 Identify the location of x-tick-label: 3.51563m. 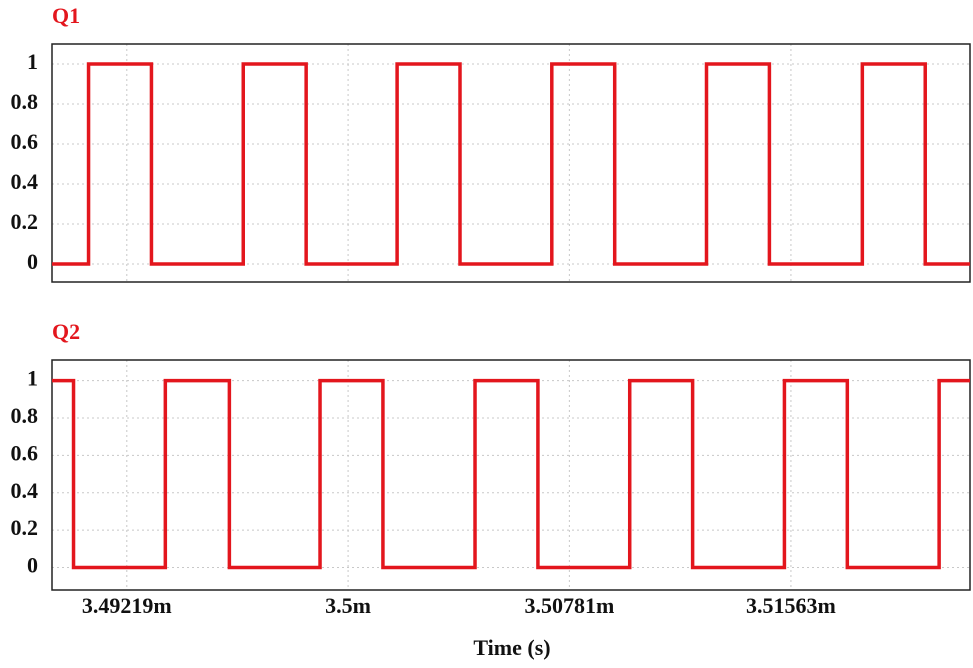
(791, 605).